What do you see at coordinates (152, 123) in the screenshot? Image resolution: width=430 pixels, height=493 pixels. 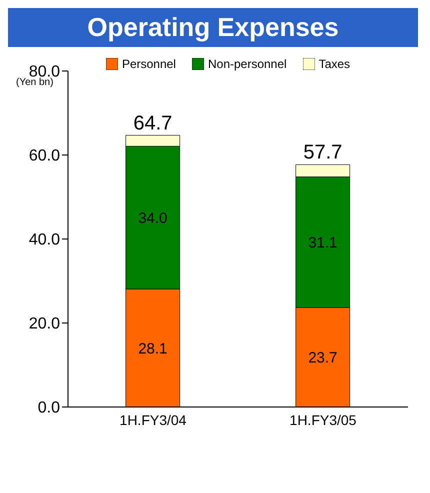 I see `total-label: 64.7` at bounding box center [152, 123].